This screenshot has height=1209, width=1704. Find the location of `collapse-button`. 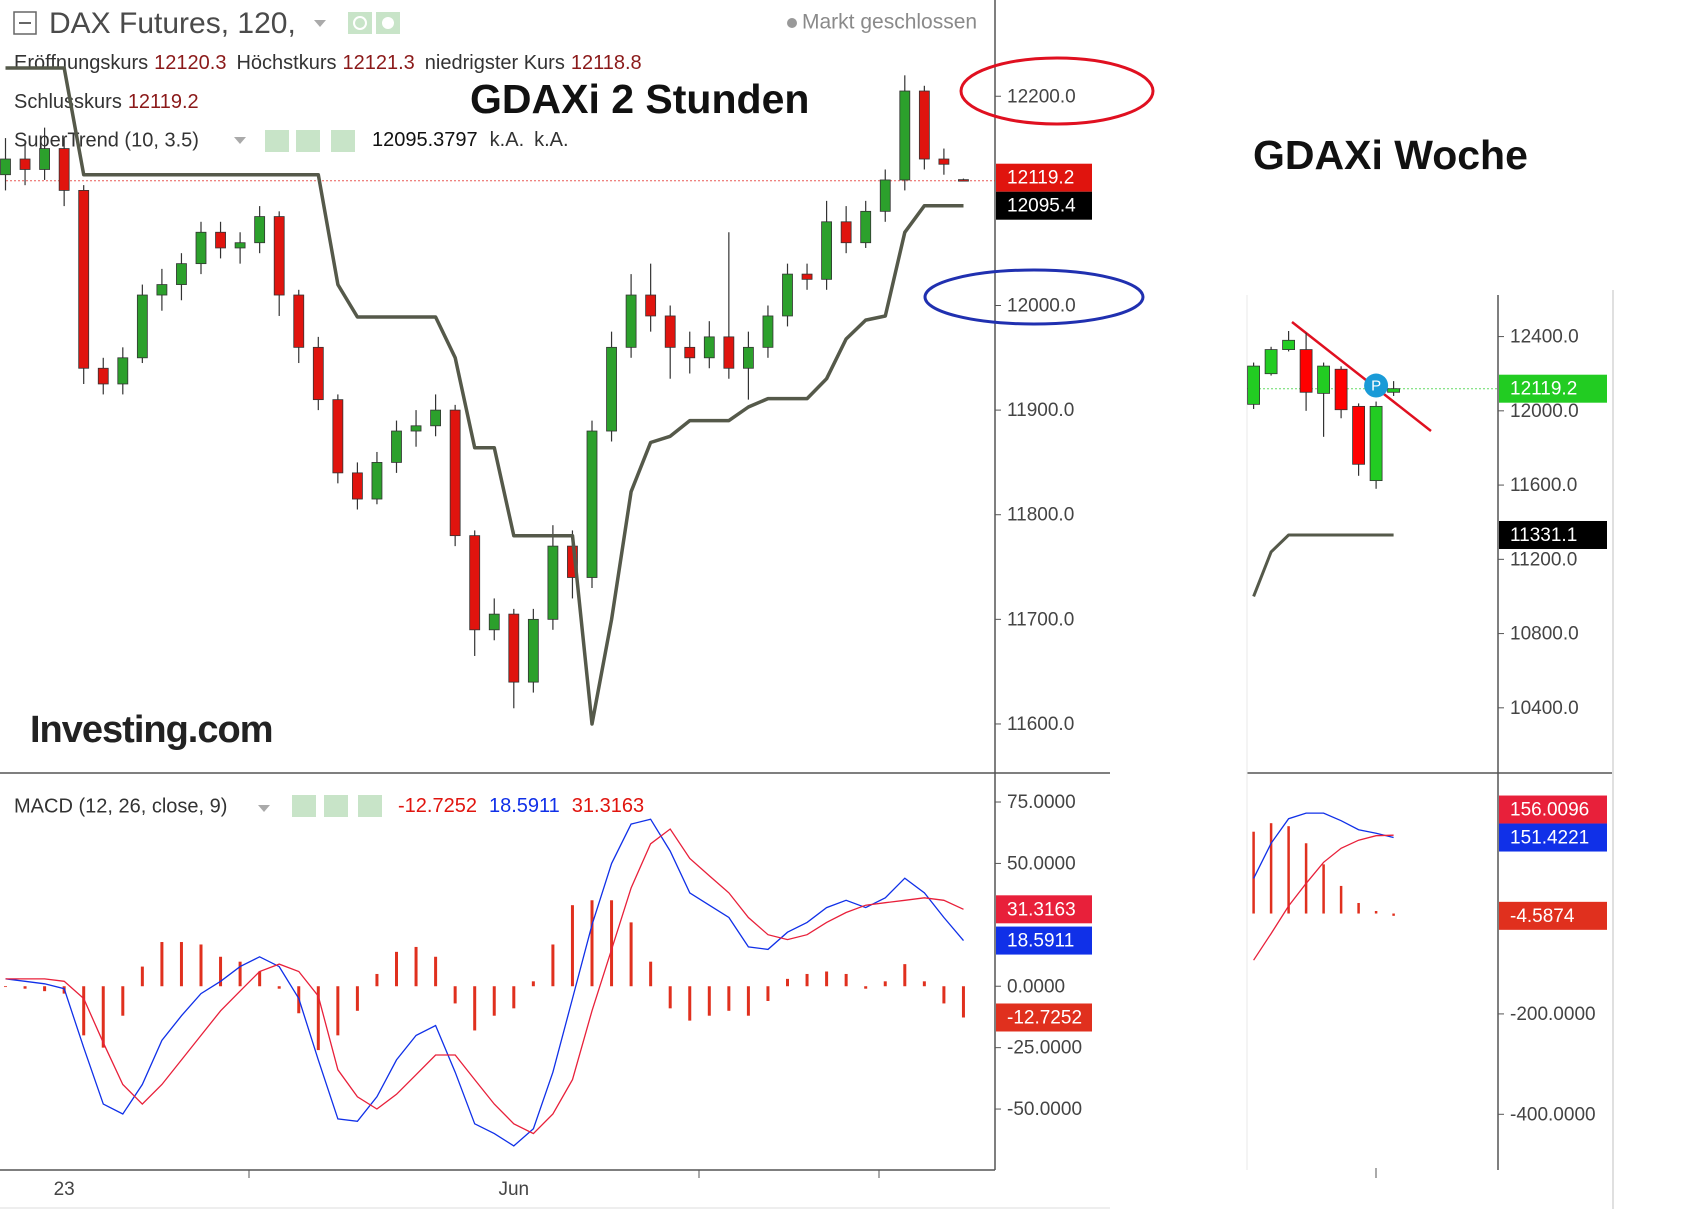

collapse-button is located at coordinates (25, 23).